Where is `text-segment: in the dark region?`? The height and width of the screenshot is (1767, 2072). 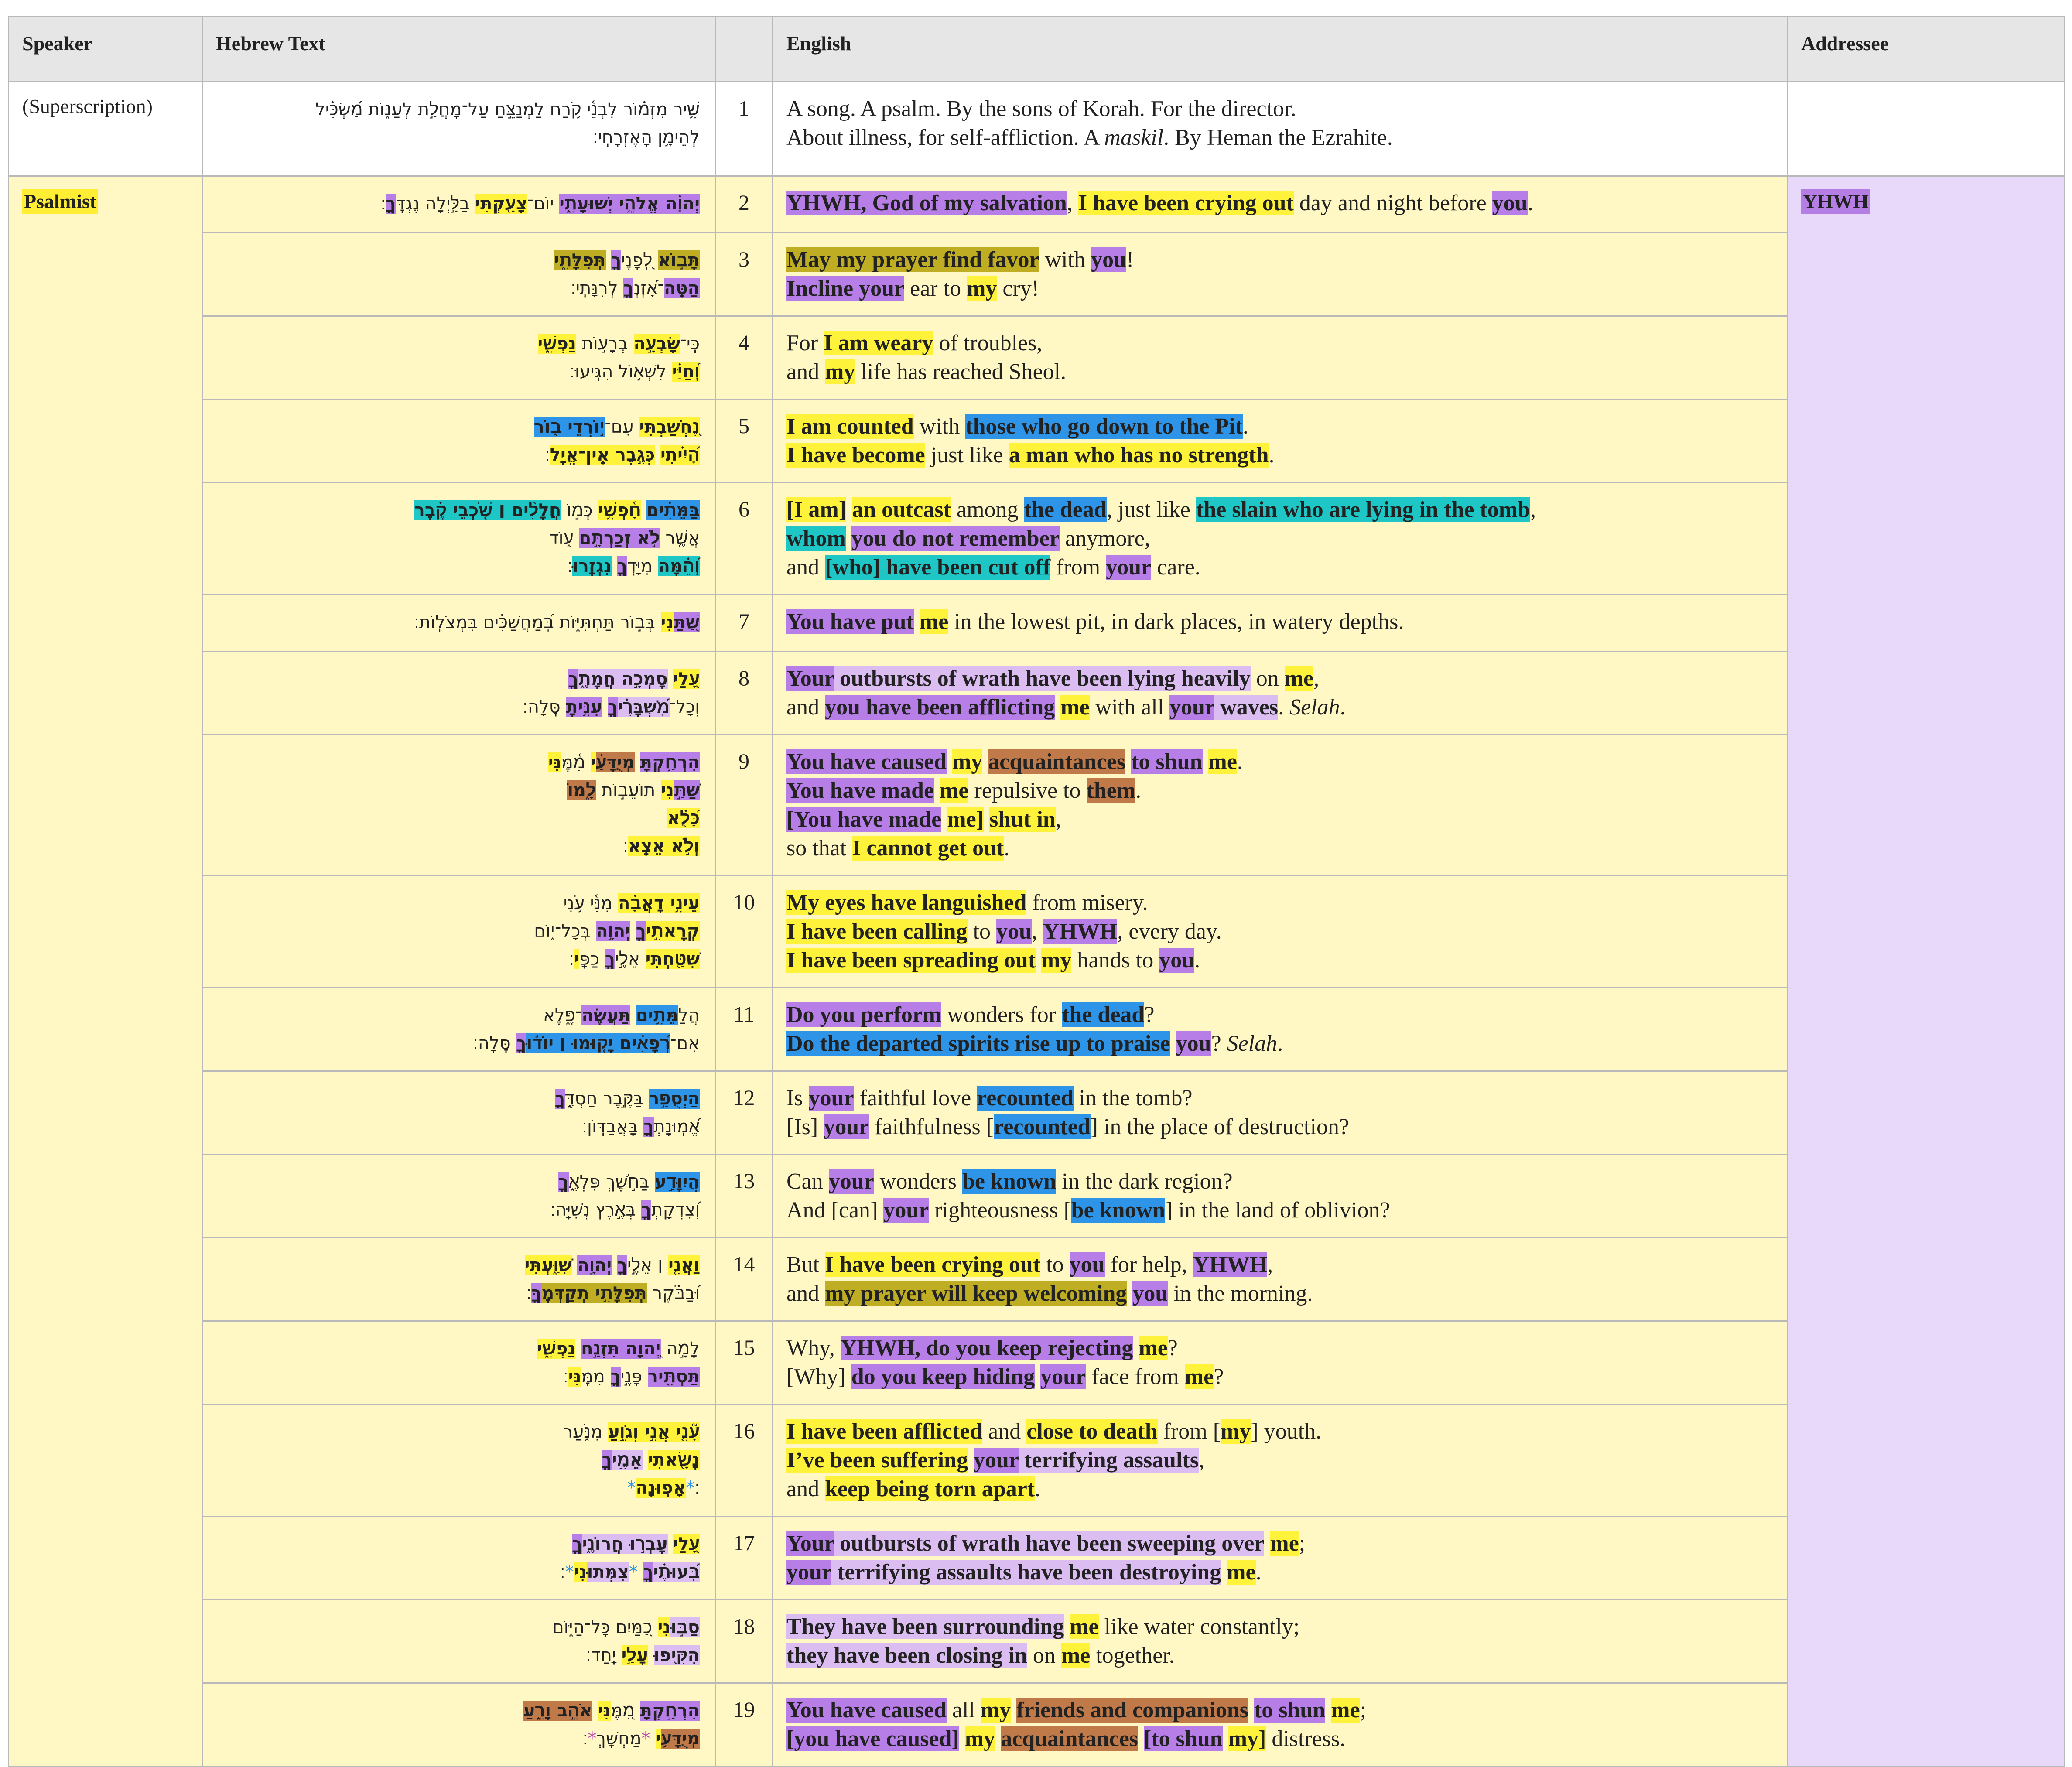 text-segment: in the dark region? is located at coordinates (1145, 1182).